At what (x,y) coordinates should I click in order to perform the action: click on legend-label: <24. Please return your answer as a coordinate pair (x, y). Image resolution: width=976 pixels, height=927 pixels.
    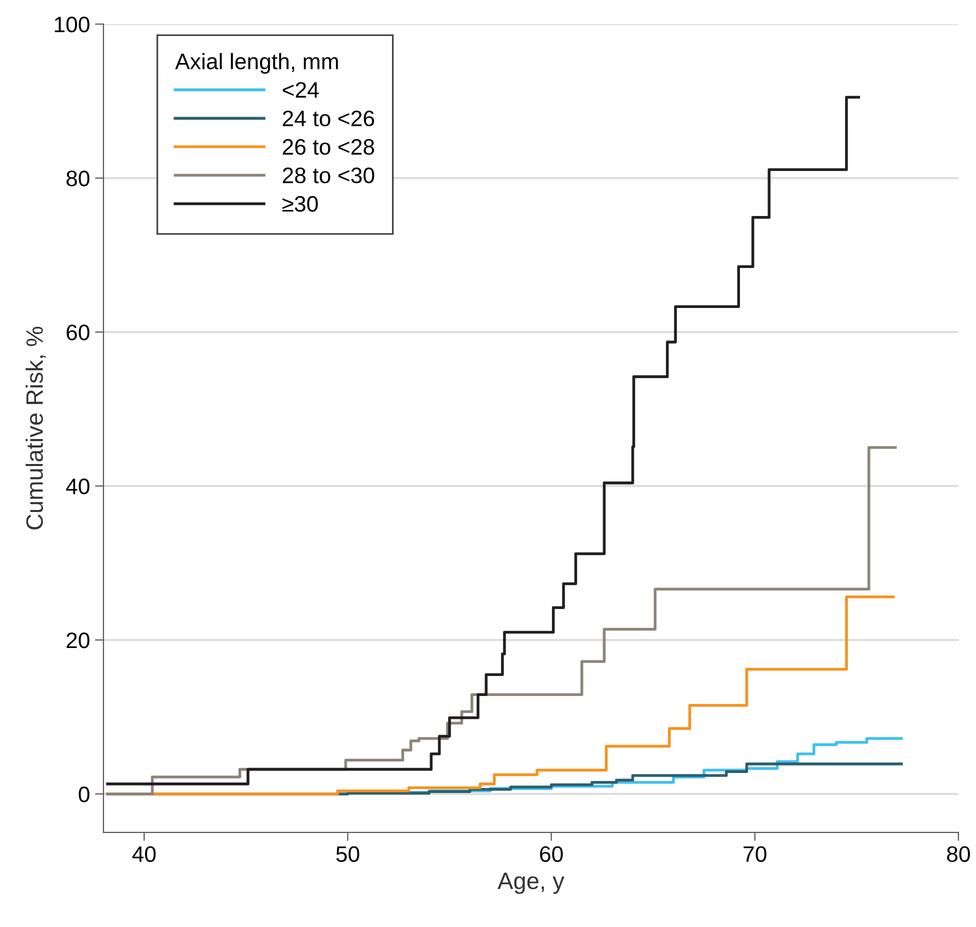
    Looking at the image, I should click on (300, 90).